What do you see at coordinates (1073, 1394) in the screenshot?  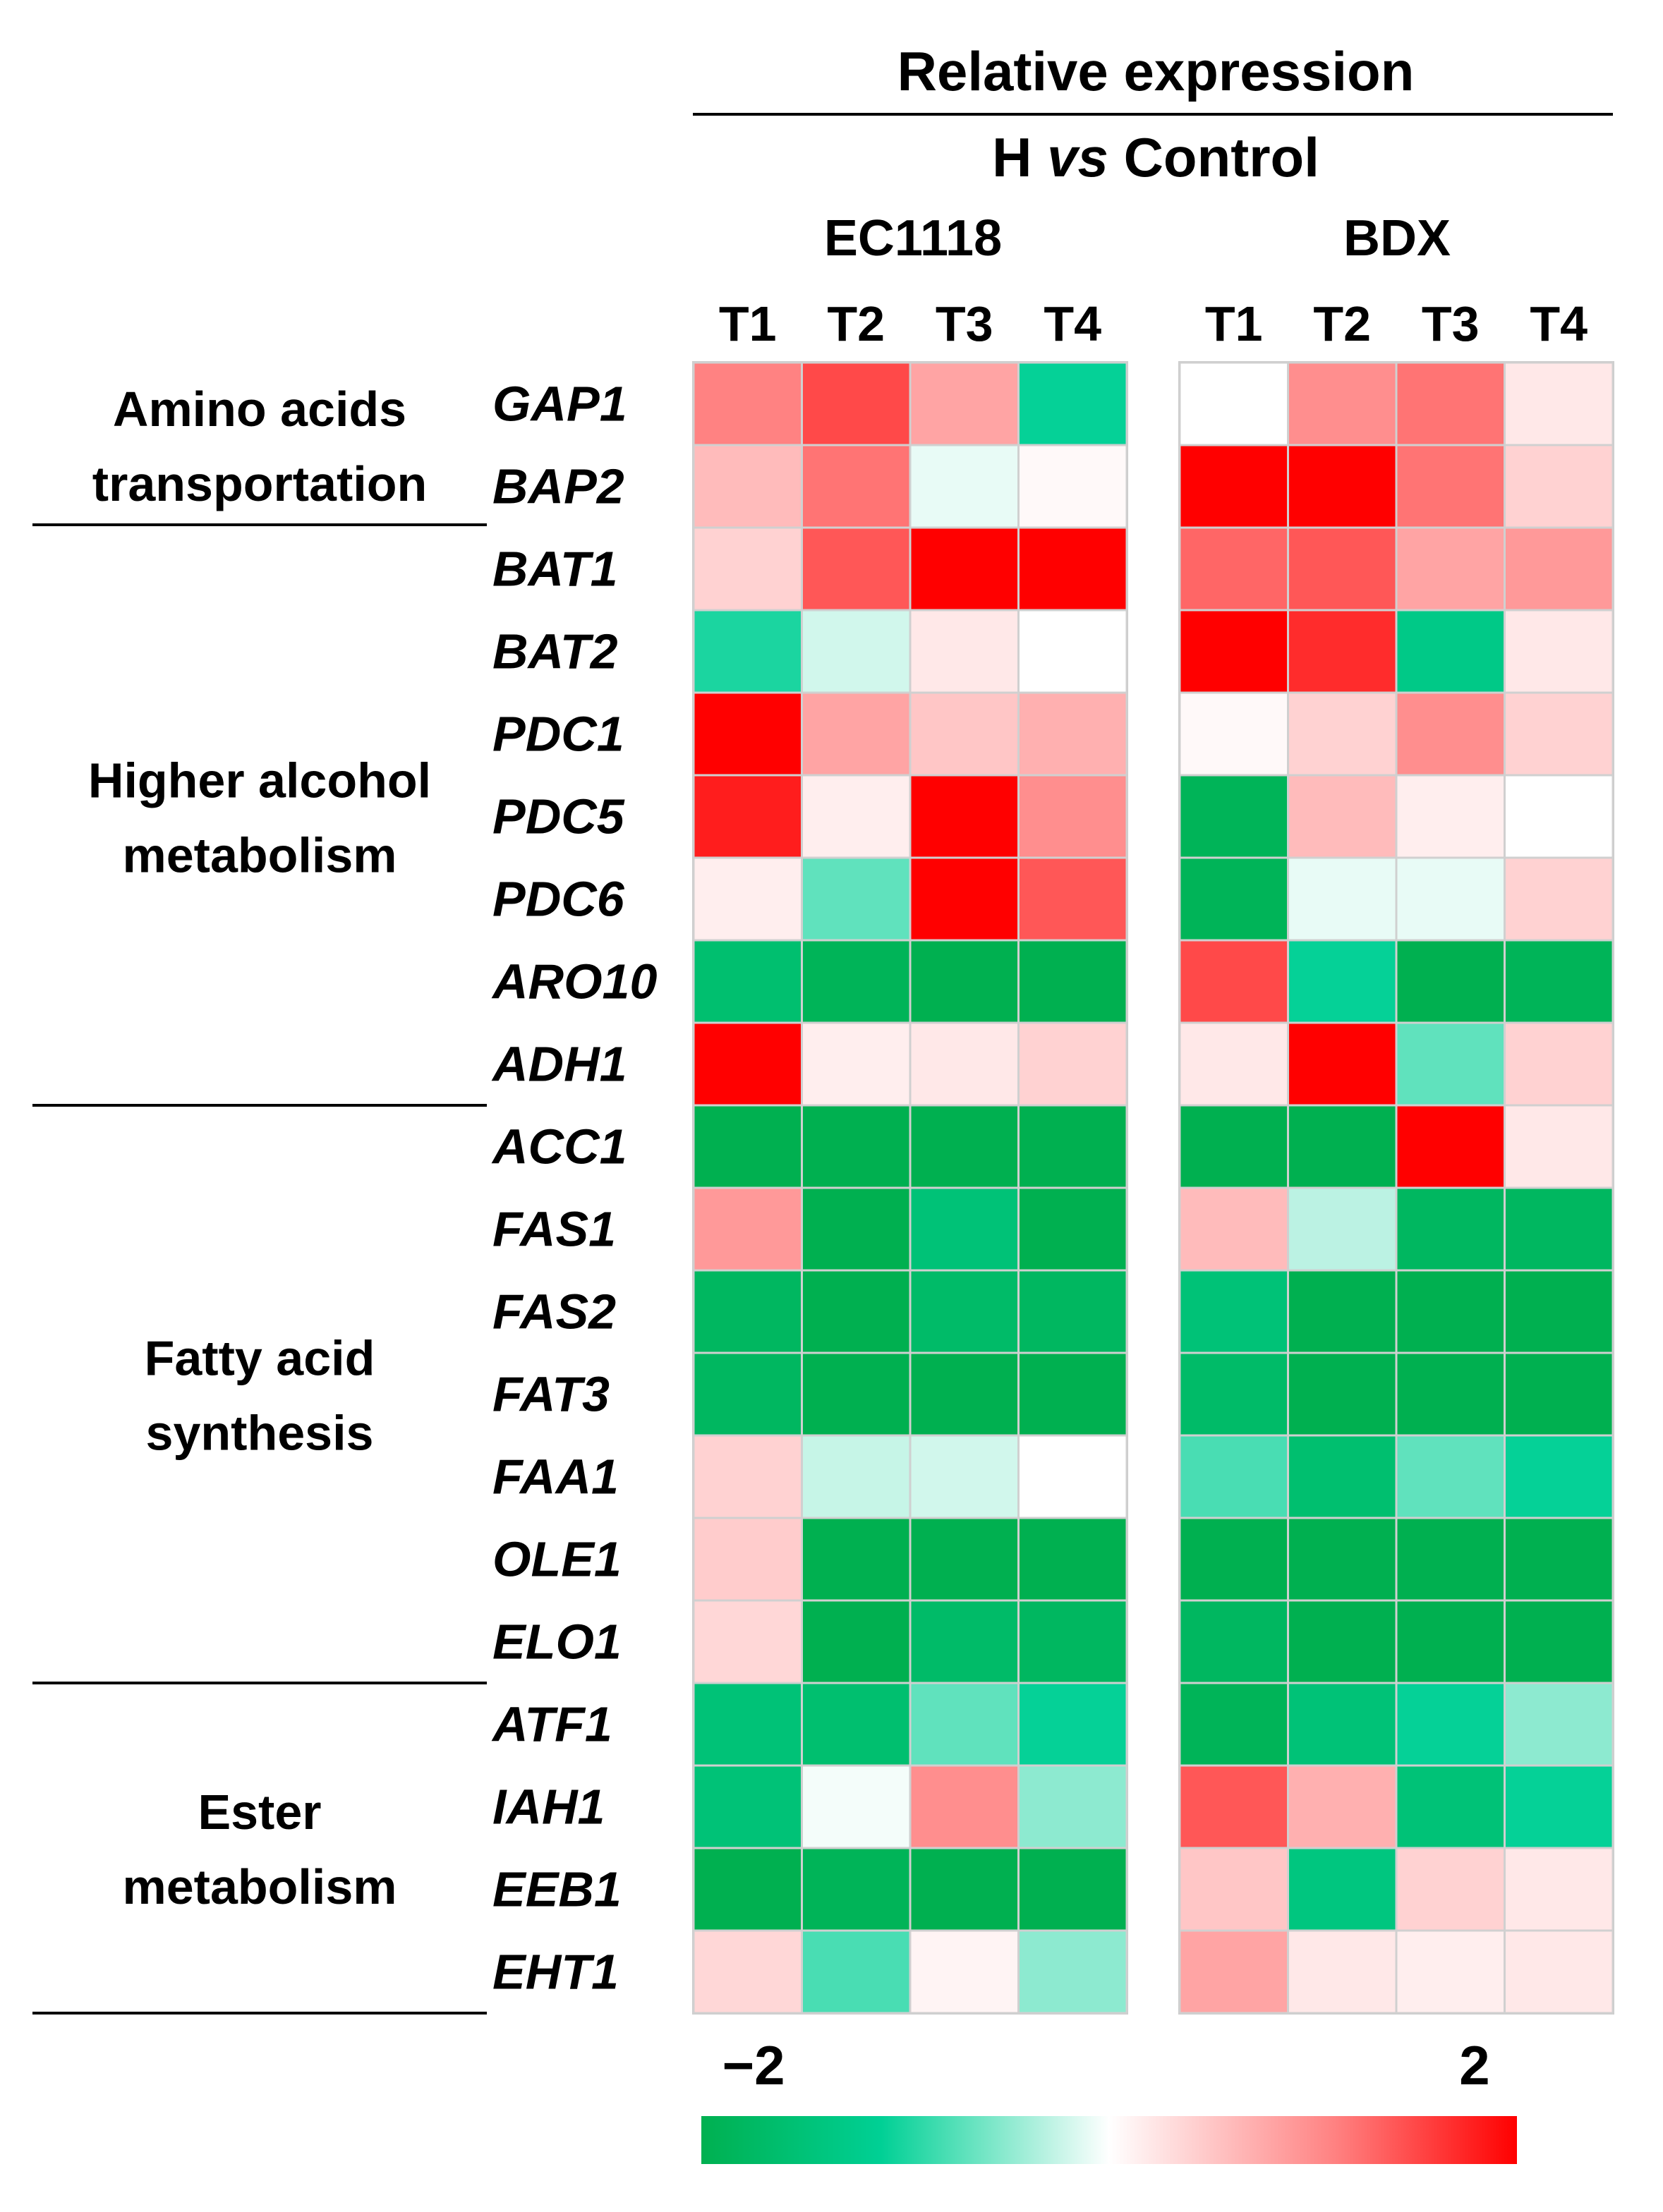 I see `heatmap-cell-fat3-ec1118-t4` at bounding box center [1073, 1394].